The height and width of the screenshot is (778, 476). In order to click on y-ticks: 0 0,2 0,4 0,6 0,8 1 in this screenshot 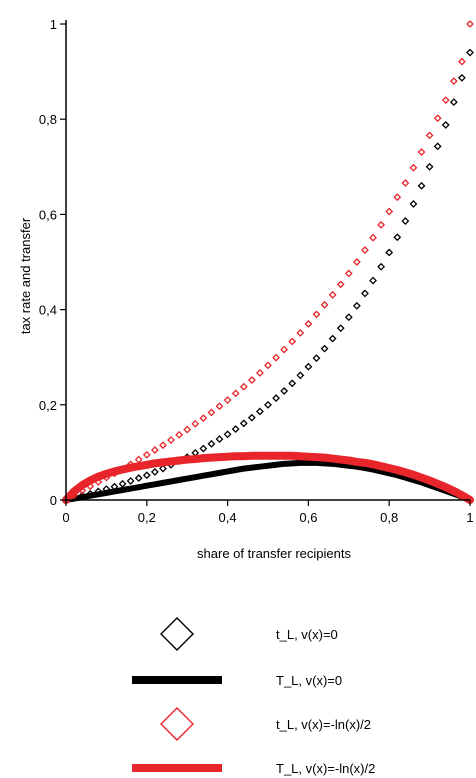, I will do `click(52, 262)`.